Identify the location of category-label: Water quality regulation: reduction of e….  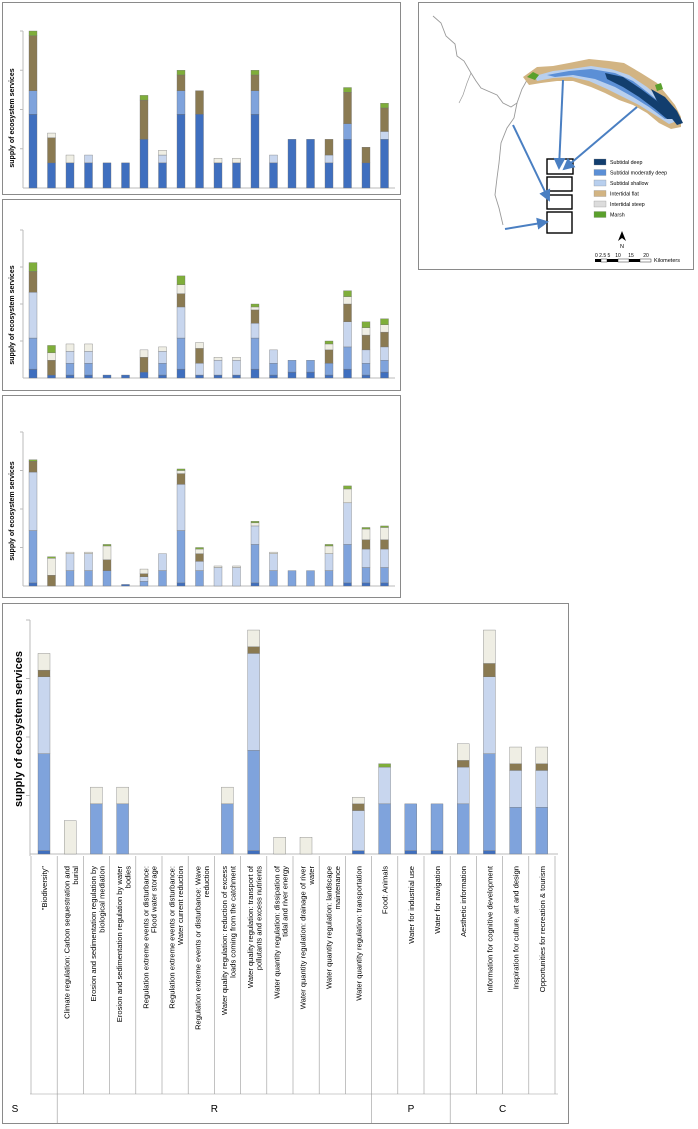
(228, 940).